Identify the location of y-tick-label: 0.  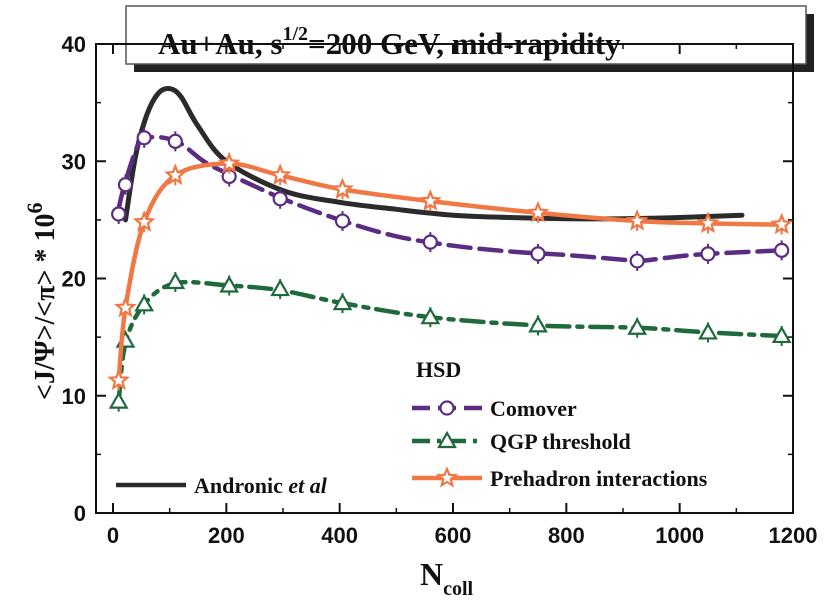
(80, 513).